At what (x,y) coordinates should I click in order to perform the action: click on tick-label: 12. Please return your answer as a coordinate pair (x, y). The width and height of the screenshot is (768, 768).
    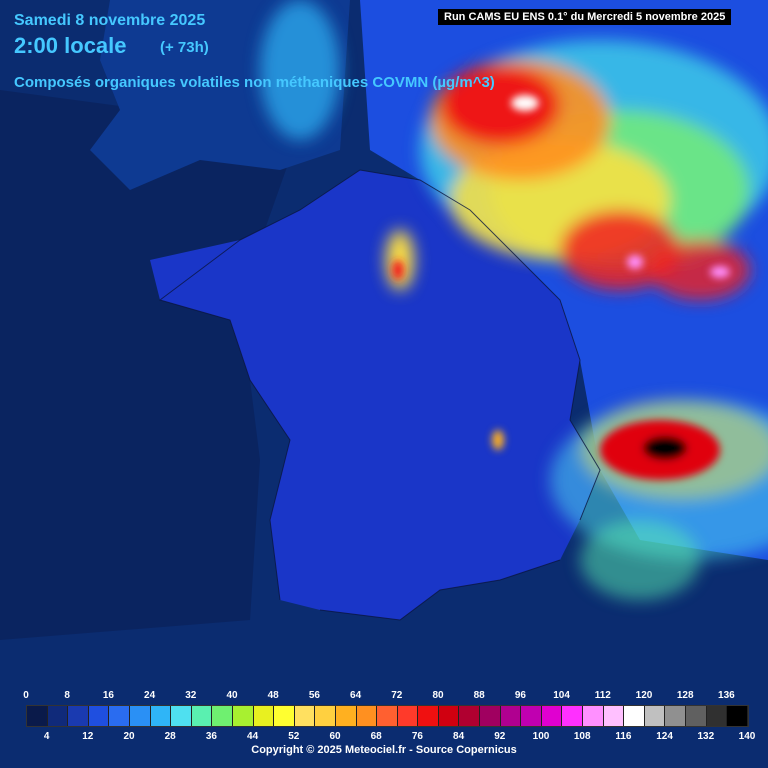
    Looking at the image, I should click on (88, 736).